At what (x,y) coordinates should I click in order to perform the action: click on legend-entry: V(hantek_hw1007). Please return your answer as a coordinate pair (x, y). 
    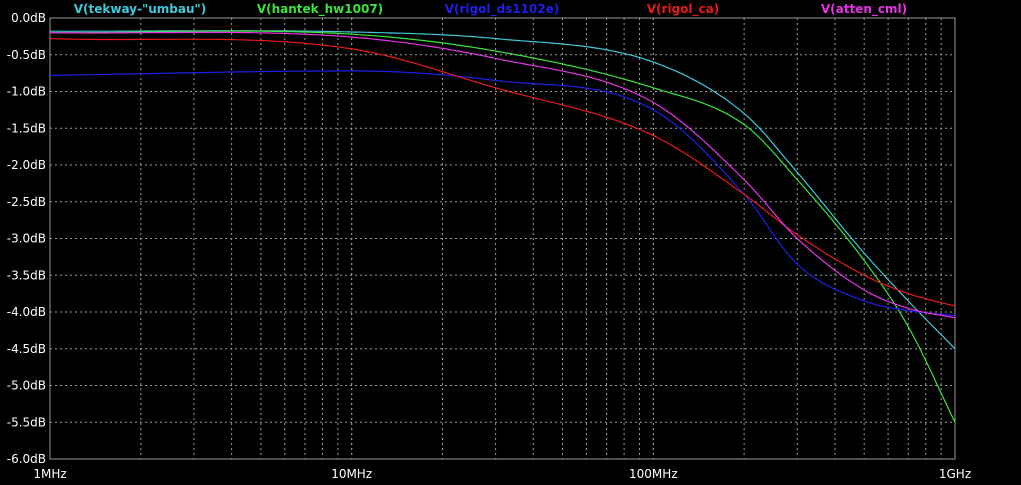
    Looking at the image, I should click on (320, 9).